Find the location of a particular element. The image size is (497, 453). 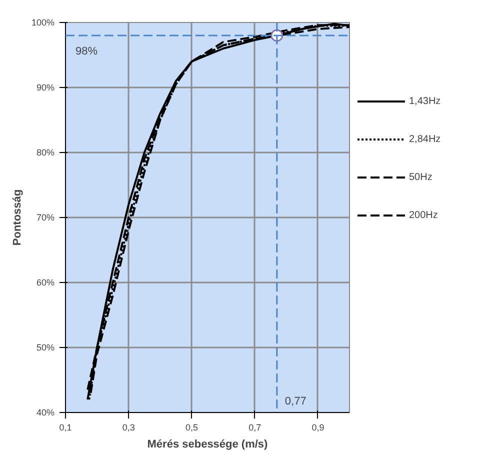

y-axis-title: Pontosság is located at coordinates (17, 217).